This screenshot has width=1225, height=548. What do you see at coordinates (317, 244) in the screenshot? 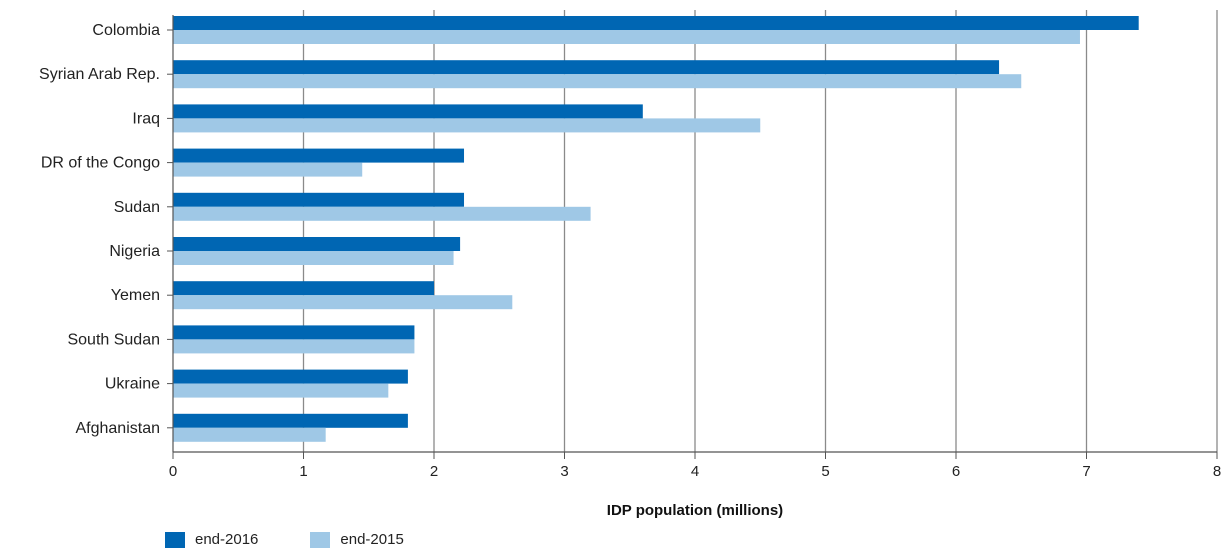
I see `bar-end-2016-nigeria` at bounding box center [317, 244].